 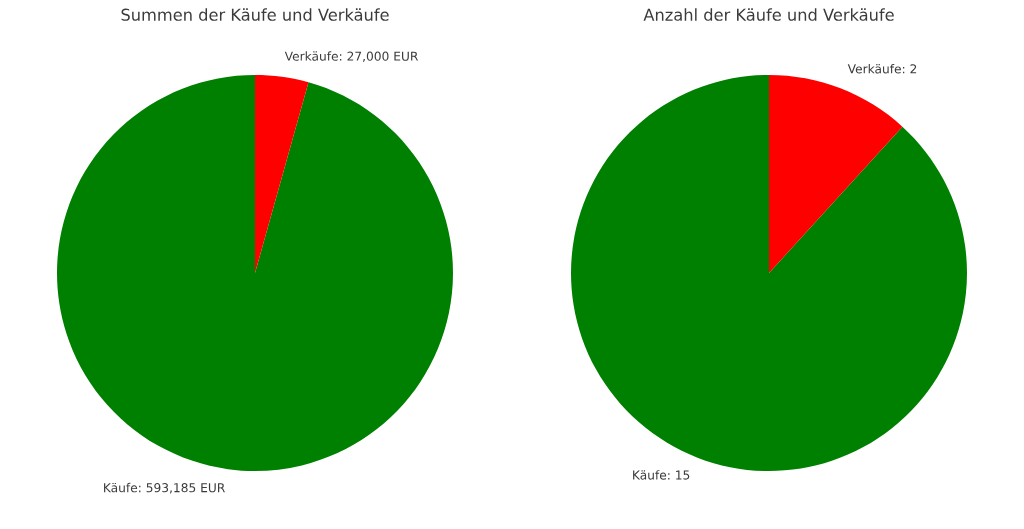 What do you see at coordinates (661, 475) in the screenshot?
I see `slice-label: Käufe: 15` at bounding box center [661, 475].